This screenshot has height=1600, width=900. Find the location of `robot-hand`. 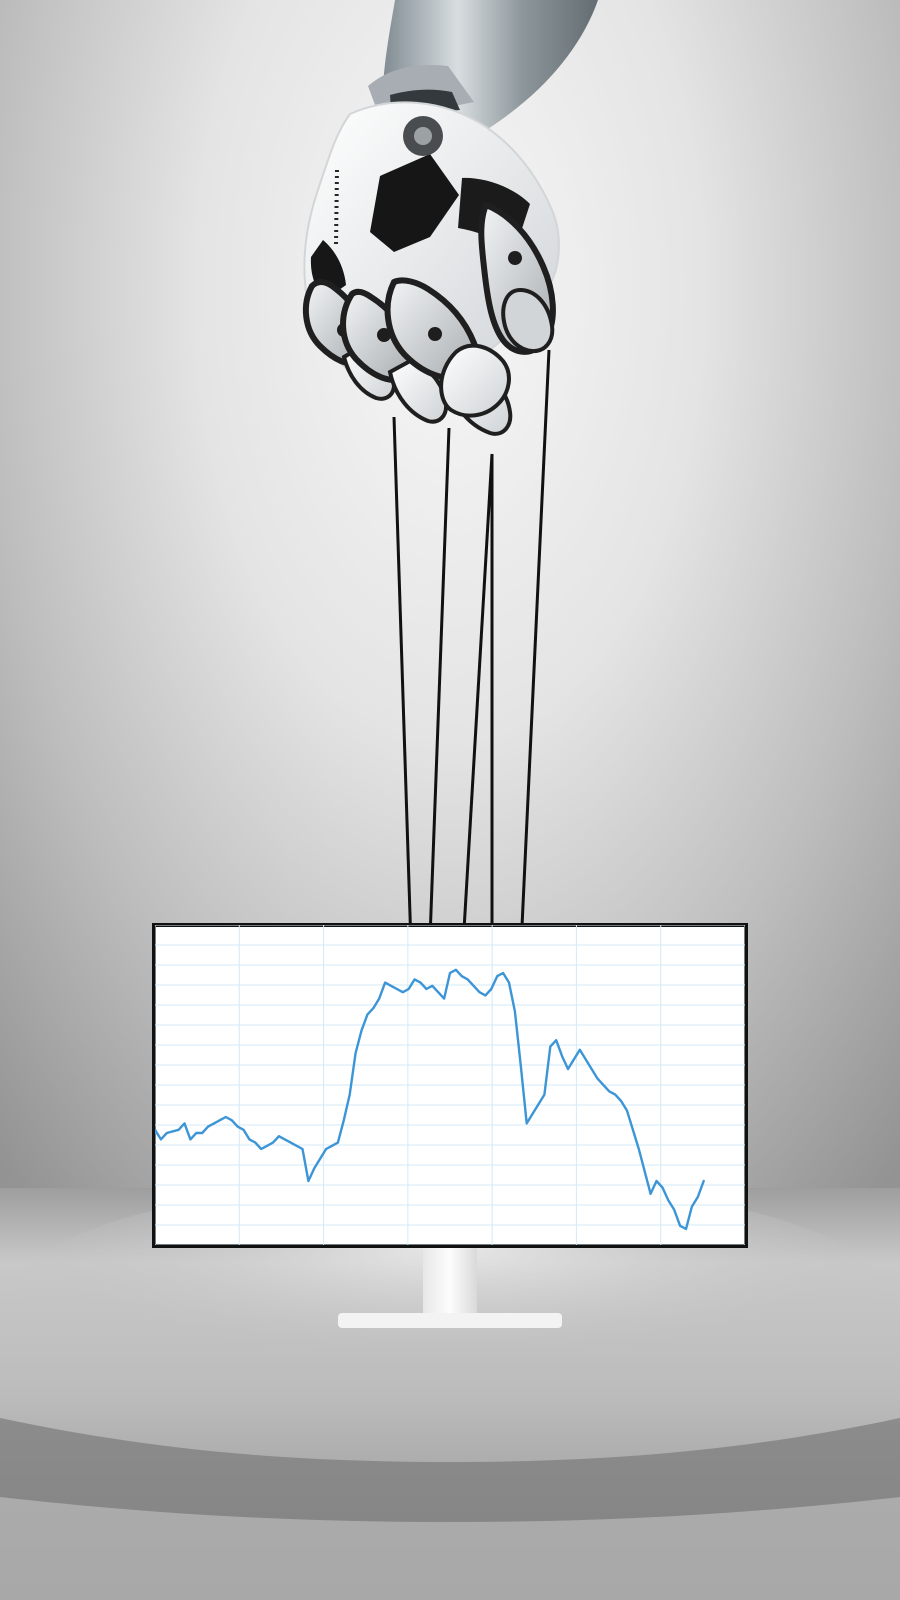

robot-hand is located at coordinates (450, 218).